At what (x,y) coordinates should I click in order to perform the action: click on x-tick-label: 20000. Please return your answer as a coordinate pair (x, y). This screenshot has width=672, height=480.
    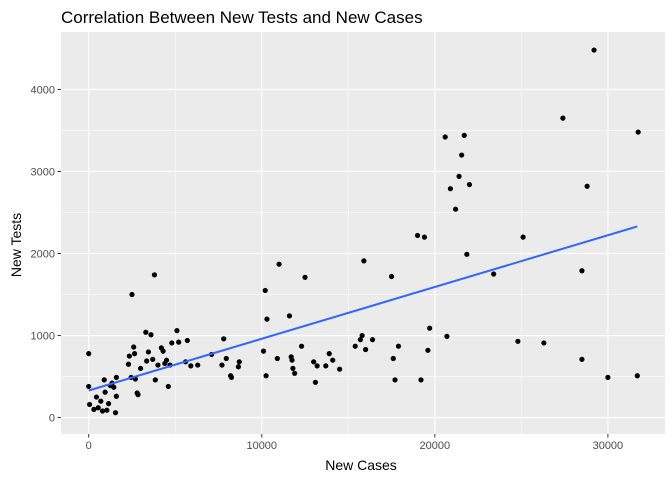
    Looking at the image, I should click on (435, 446).